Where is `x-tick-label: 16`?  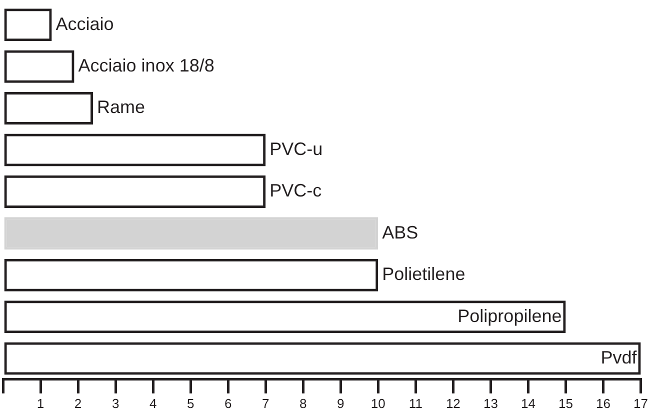
x-tick-label: 16 is located at coordinates (603, 403).